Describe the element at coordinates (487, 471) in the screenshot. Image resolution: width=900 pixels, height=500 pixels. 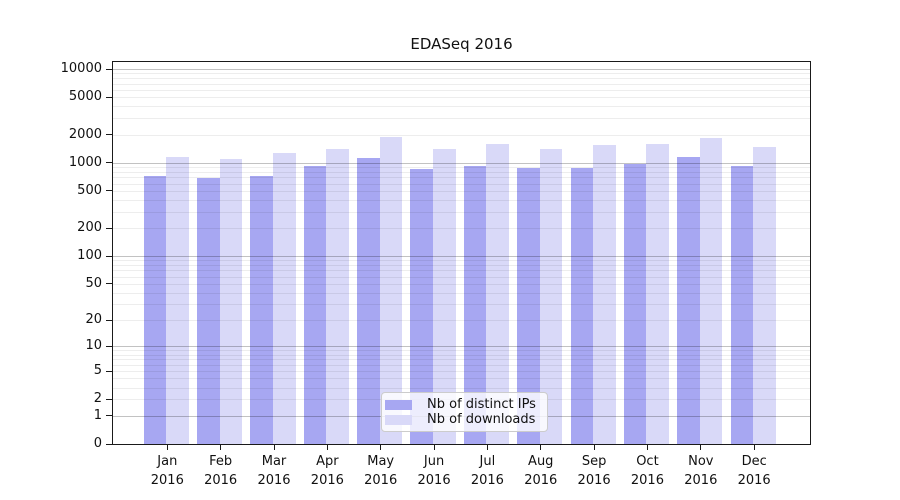
I see `x-tick-label: Jul 2016` at that location.